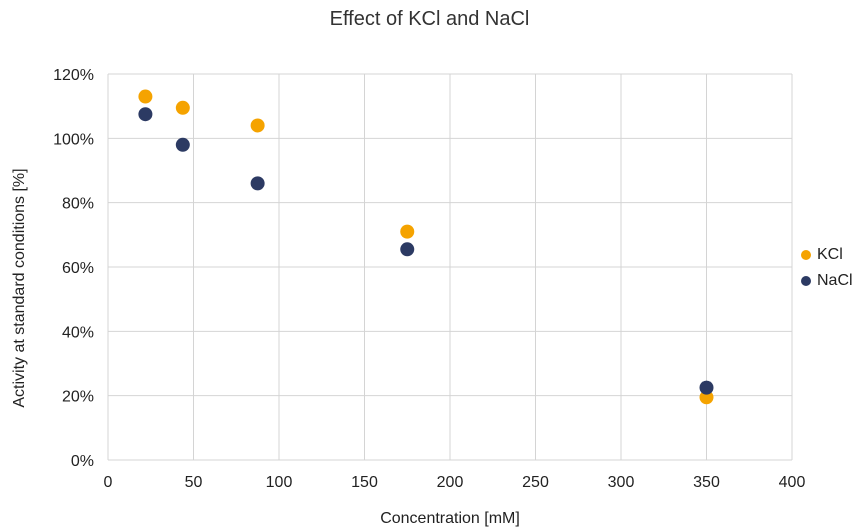 The image size is (859, 531). I want to click on legend-item-kcl: KCl, so click(827, 255).